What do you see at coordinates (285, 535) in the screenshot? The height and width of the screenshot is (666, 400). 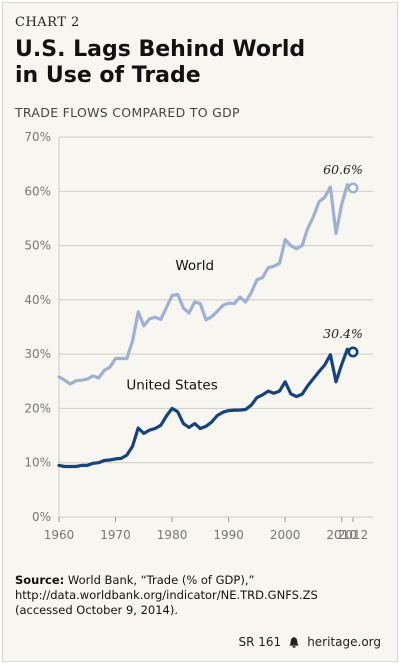 I see `x-tick-label: 2000` at bounding box center [285, 535].